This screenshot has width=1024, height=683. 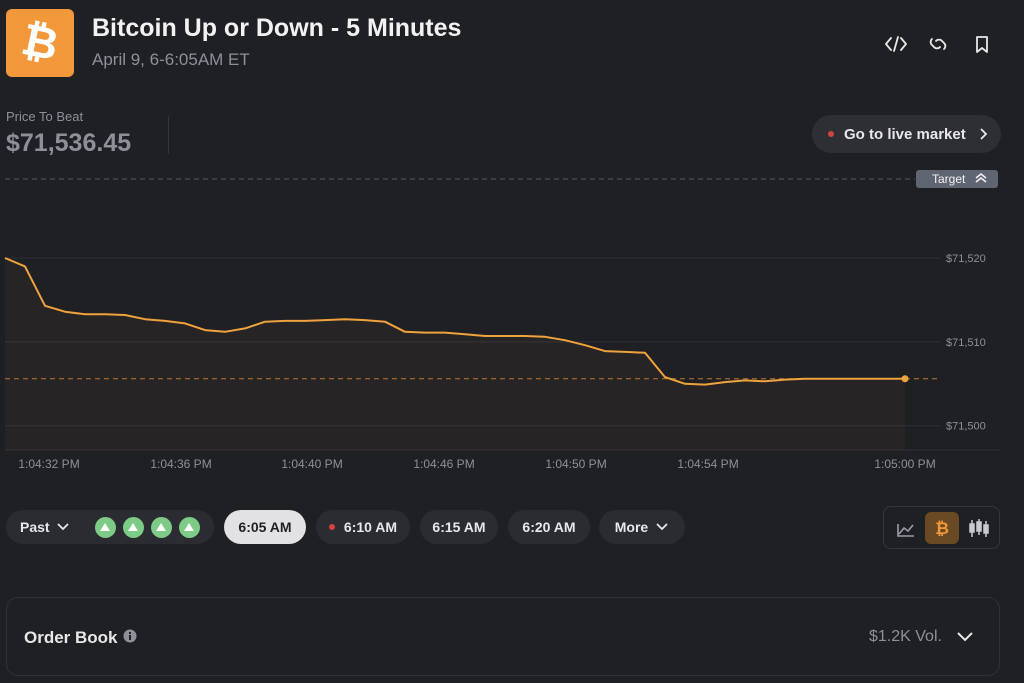 What do you see at coordinates (905, 530) in the screenshot?
I see `line-mode` at bounding box center [905, 530].